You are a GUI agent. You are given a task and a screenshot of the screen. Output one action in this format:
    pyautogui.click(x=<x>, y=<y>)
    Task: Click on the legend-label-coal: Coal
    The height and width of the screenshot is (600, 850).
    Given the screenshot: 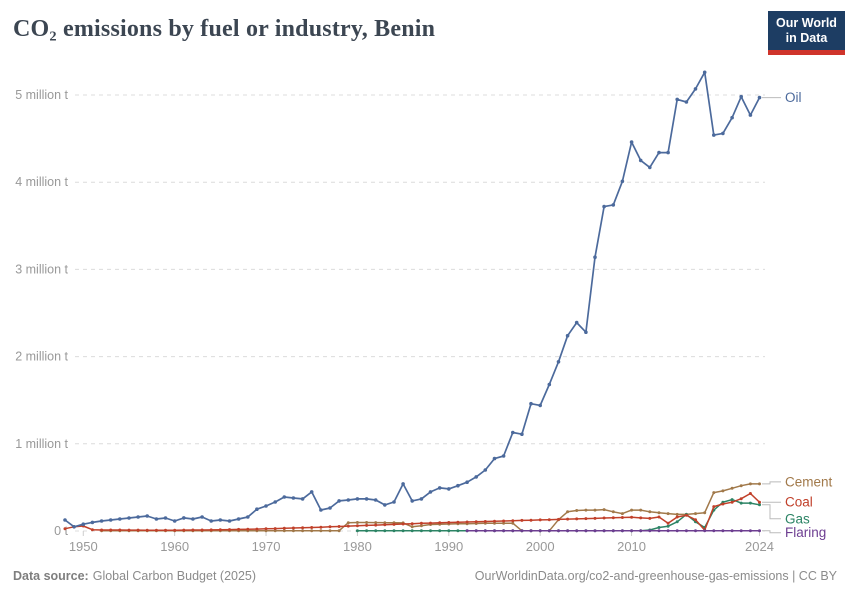 What is the action you would take?
    pyautogui.click(x=799, y=502)
    